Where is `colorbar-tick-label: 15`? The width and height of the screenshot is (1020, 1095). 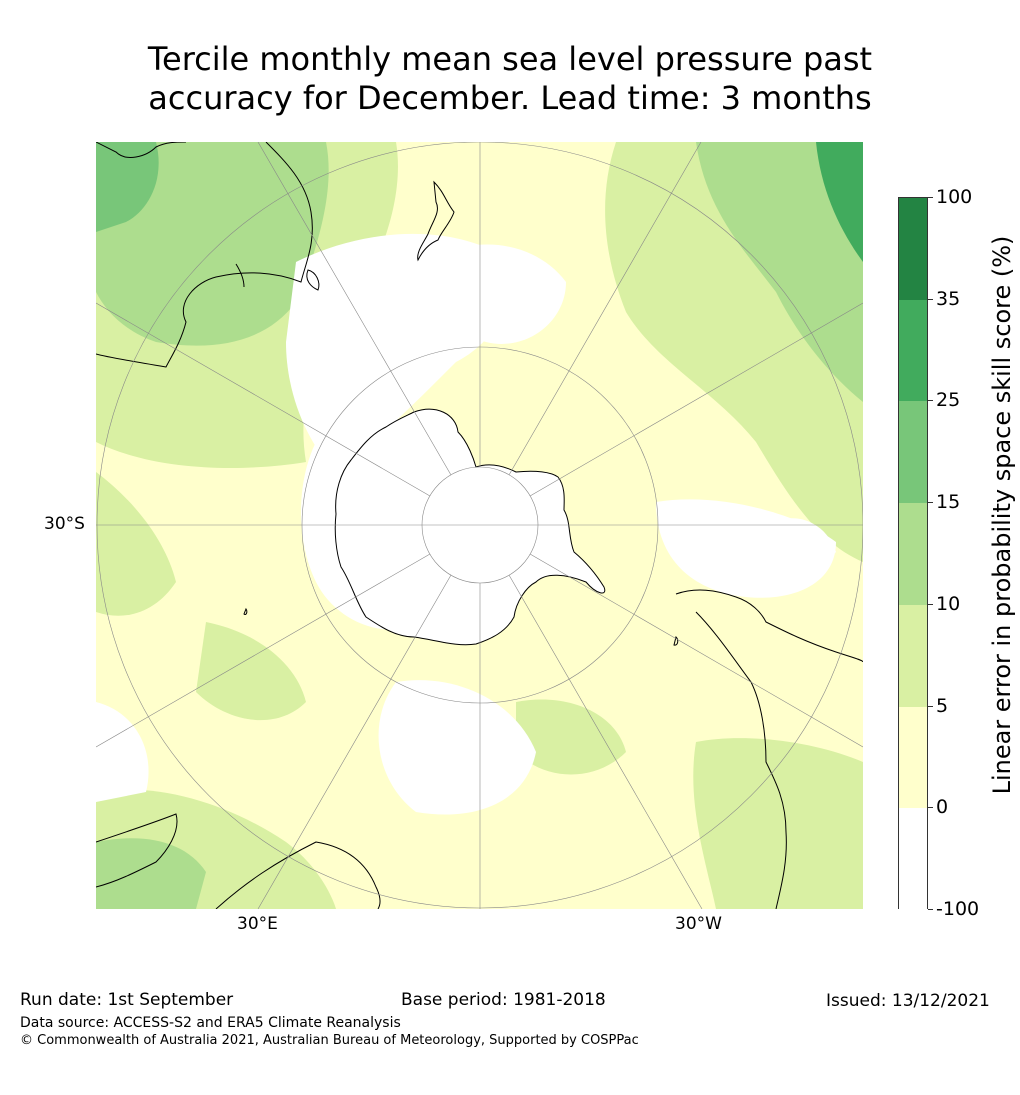 colorbar-tick-label: 15 is located at coordinates (948, 502).